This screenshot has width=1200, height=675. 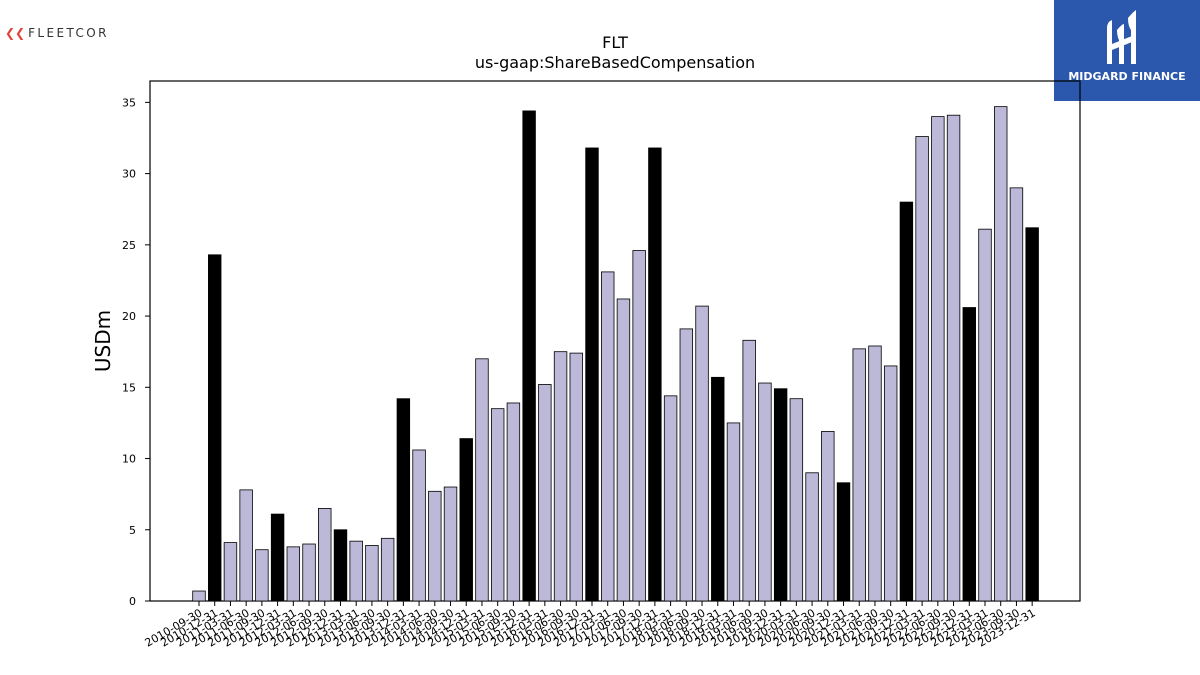 I want to click on y-axis-label: USDm, so click(x=103, y=341).